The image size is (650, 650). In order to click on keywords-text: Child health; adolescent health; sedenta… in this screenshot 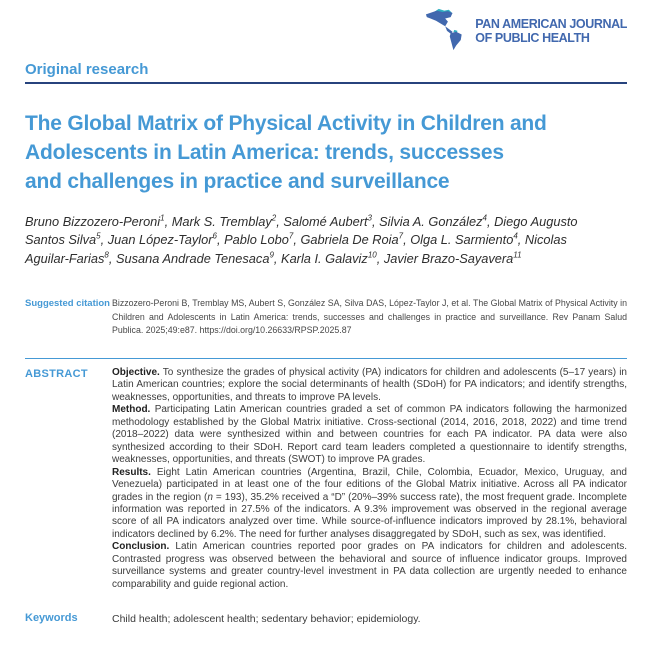, I will do `click(266, 619)`.